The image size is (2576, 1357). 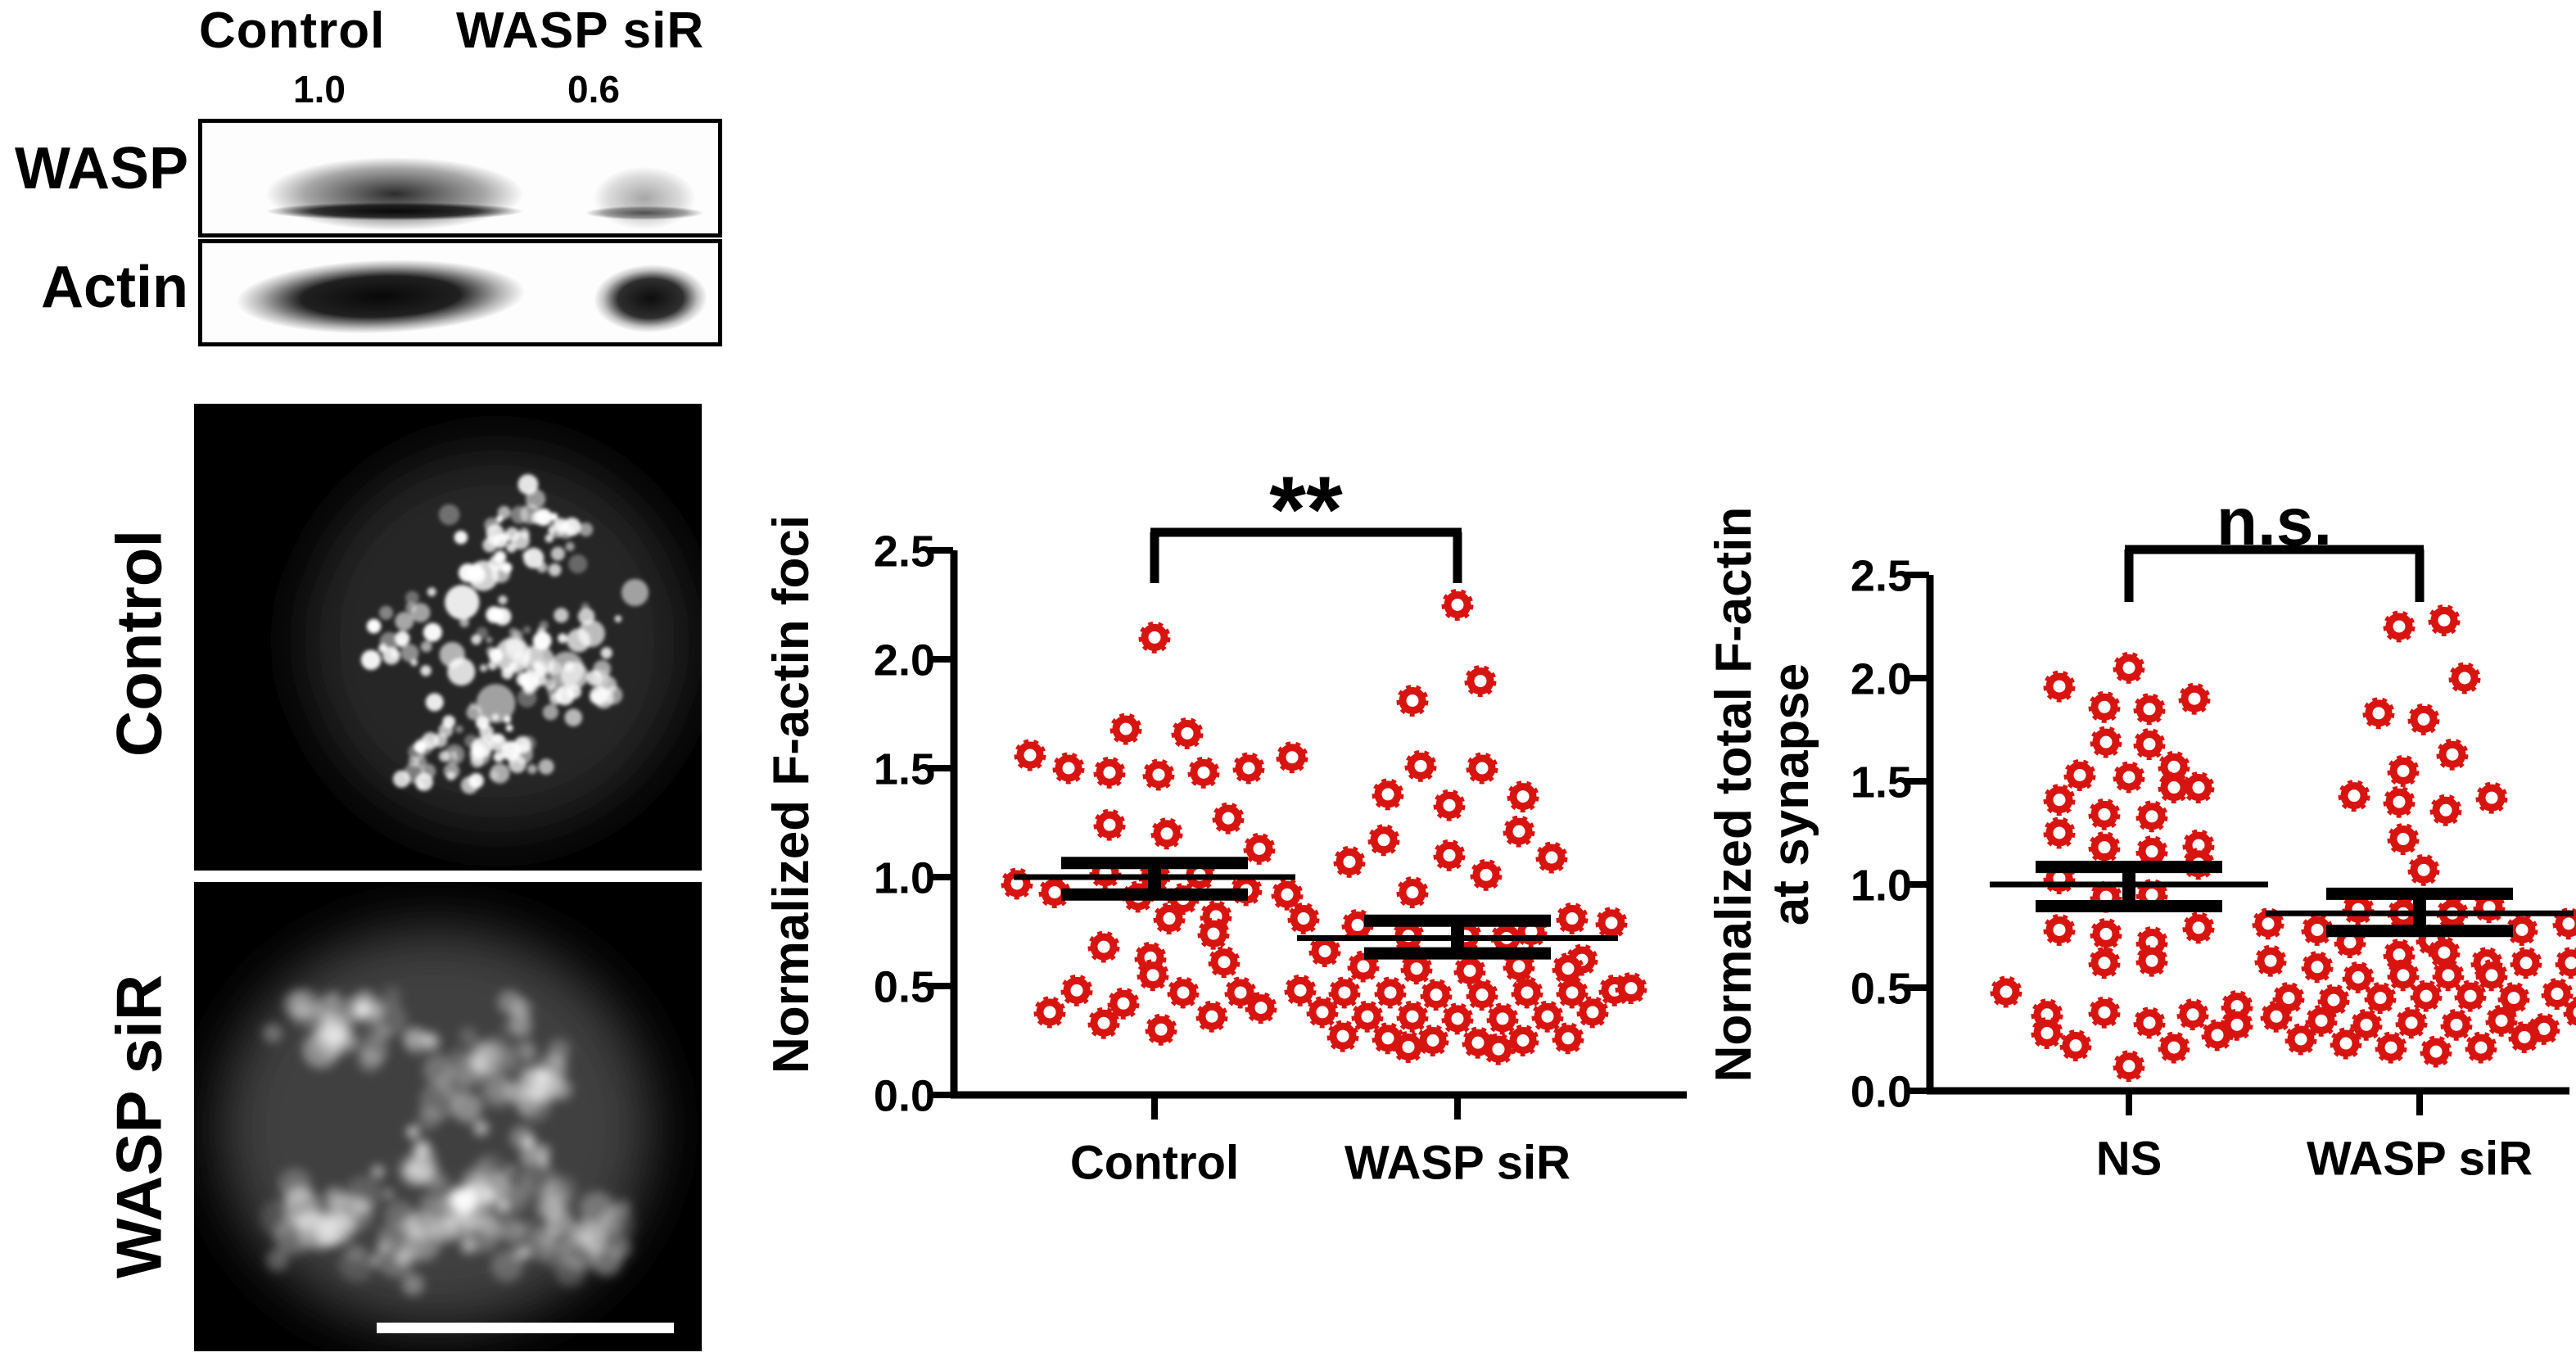 What do you see at coordinates (1154, 833) in the screenshot?
I see `data-points-Control` at bounding box center [1154, 833].